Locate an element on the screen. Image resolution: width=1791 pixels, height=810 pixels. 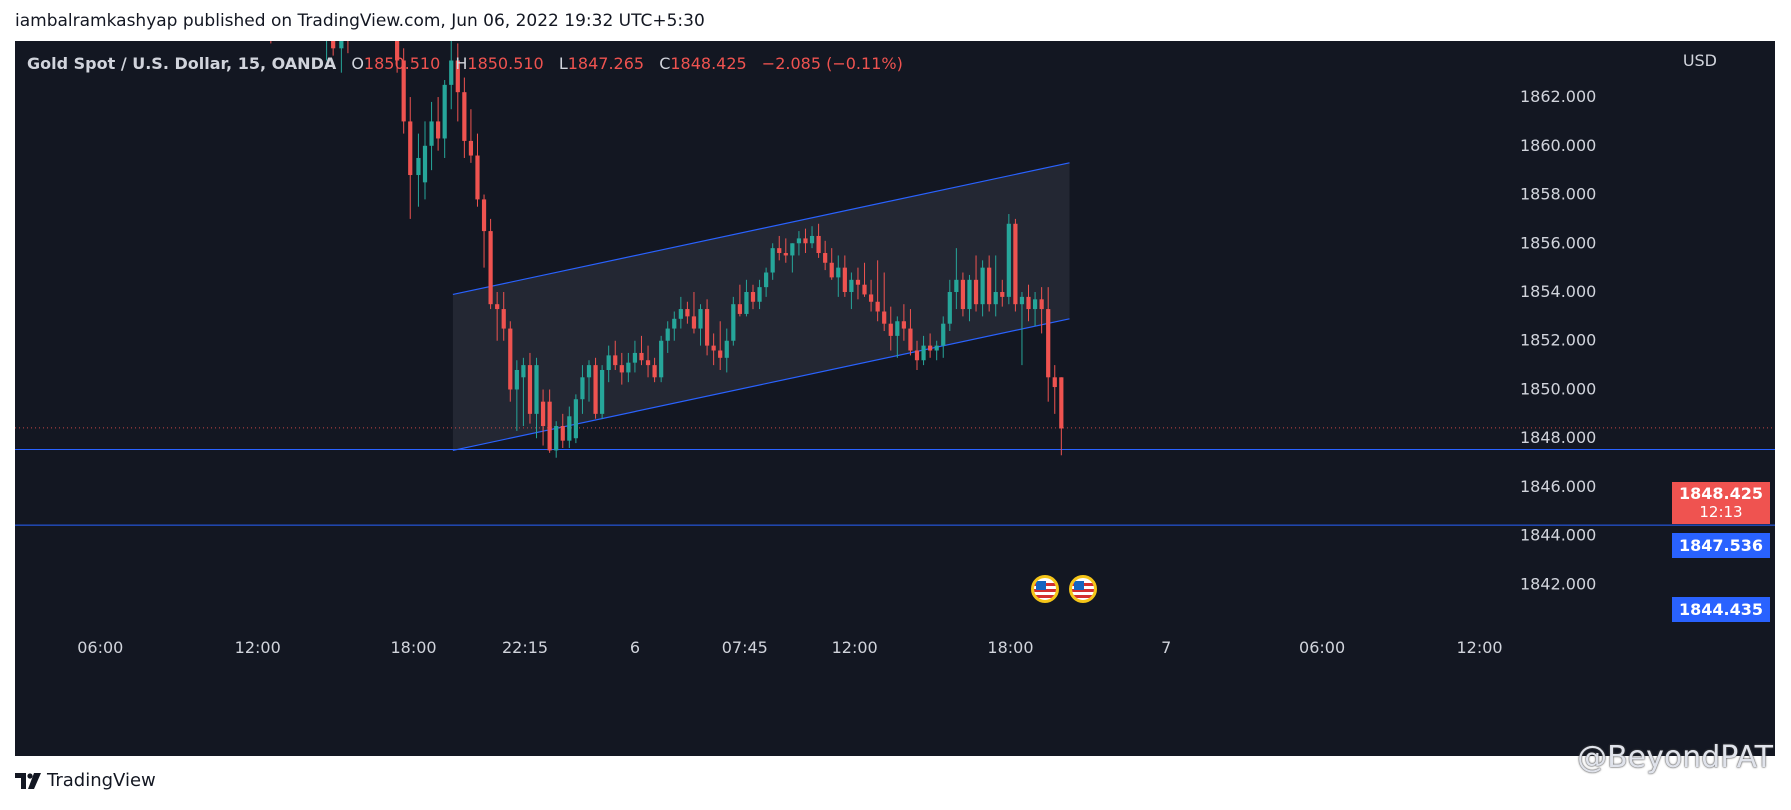
bar-countdown: 12:13 is located at coordinates (1721, 512).